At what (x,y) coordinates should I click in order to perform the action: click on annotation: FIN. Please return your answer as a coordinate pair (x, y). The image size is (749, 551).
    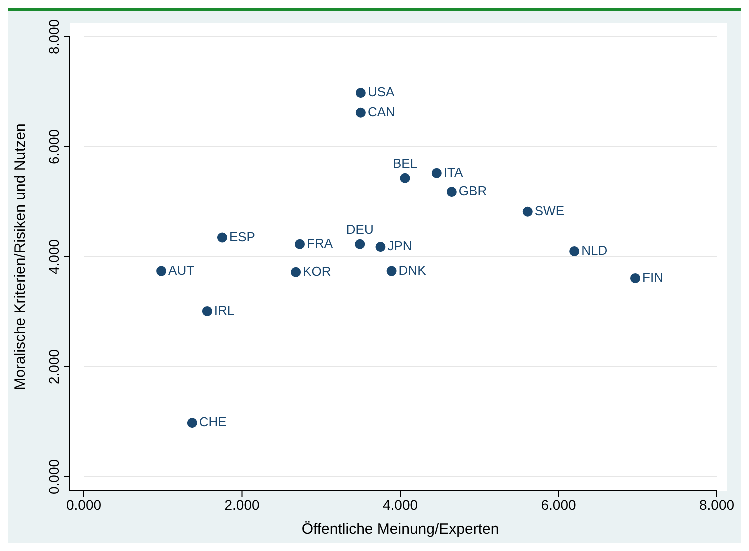
    Looking at the image, I should click on (653, 278).